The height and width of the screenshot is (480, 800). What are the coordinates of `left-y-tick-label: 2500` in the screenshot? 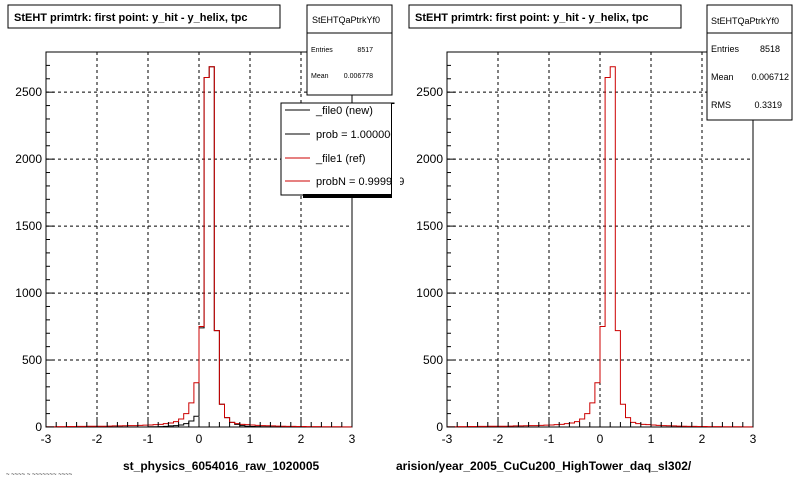 It's located at (28, 92).